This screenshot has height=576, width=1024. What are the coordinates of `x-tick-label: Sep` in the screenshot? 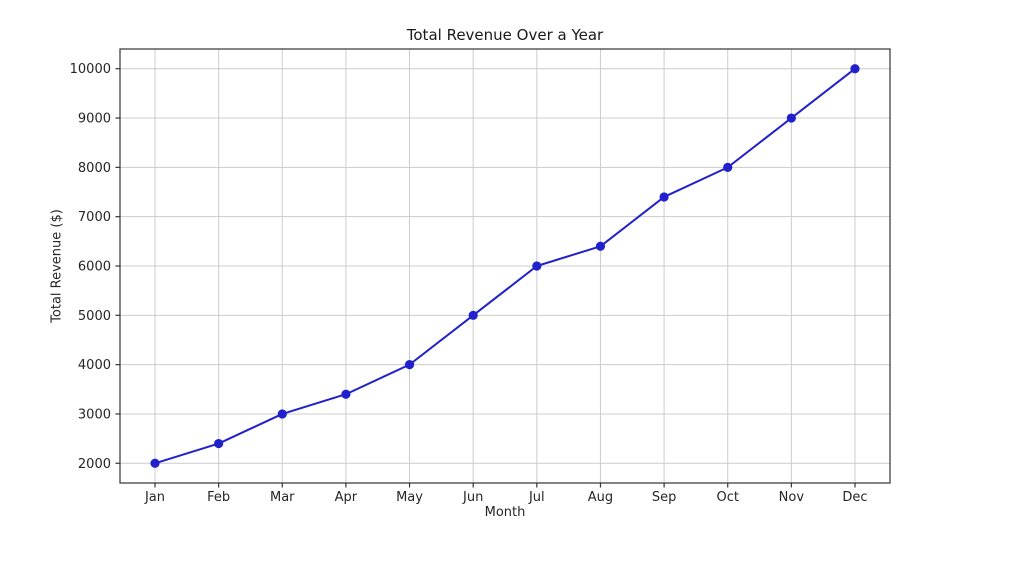 It's located at (664, 497).